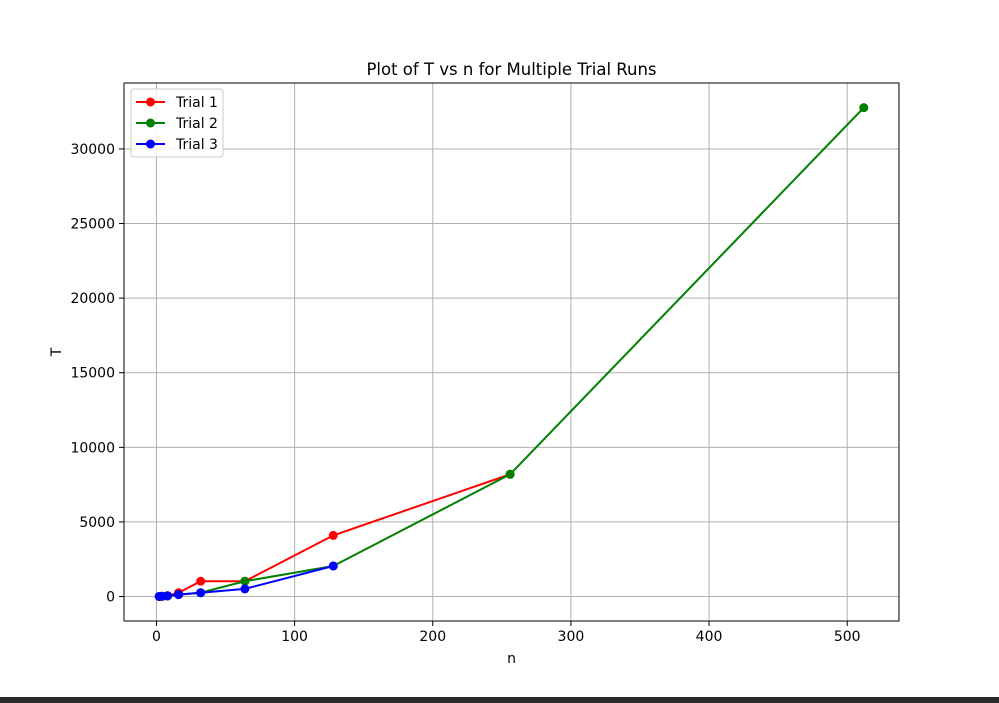  What do you see at coordinates (92, 299) in the screenshot?
I see `y-tick-label: 20000` at bounding box center [92, 299].